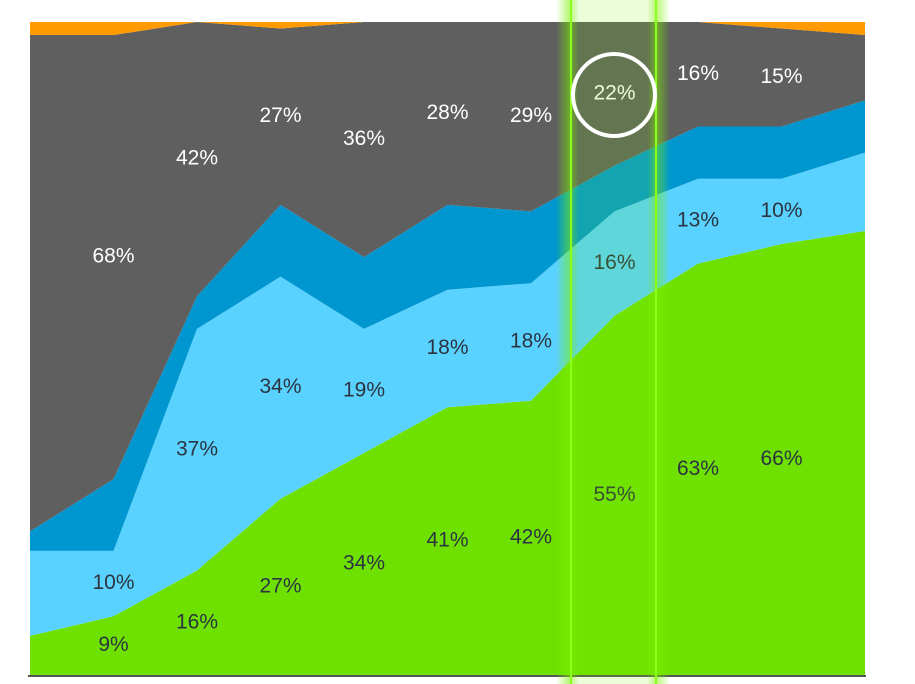  What do you see at coordinates (447, 29) in the screenshot?
I see `area` at bounding box center [447, 29].